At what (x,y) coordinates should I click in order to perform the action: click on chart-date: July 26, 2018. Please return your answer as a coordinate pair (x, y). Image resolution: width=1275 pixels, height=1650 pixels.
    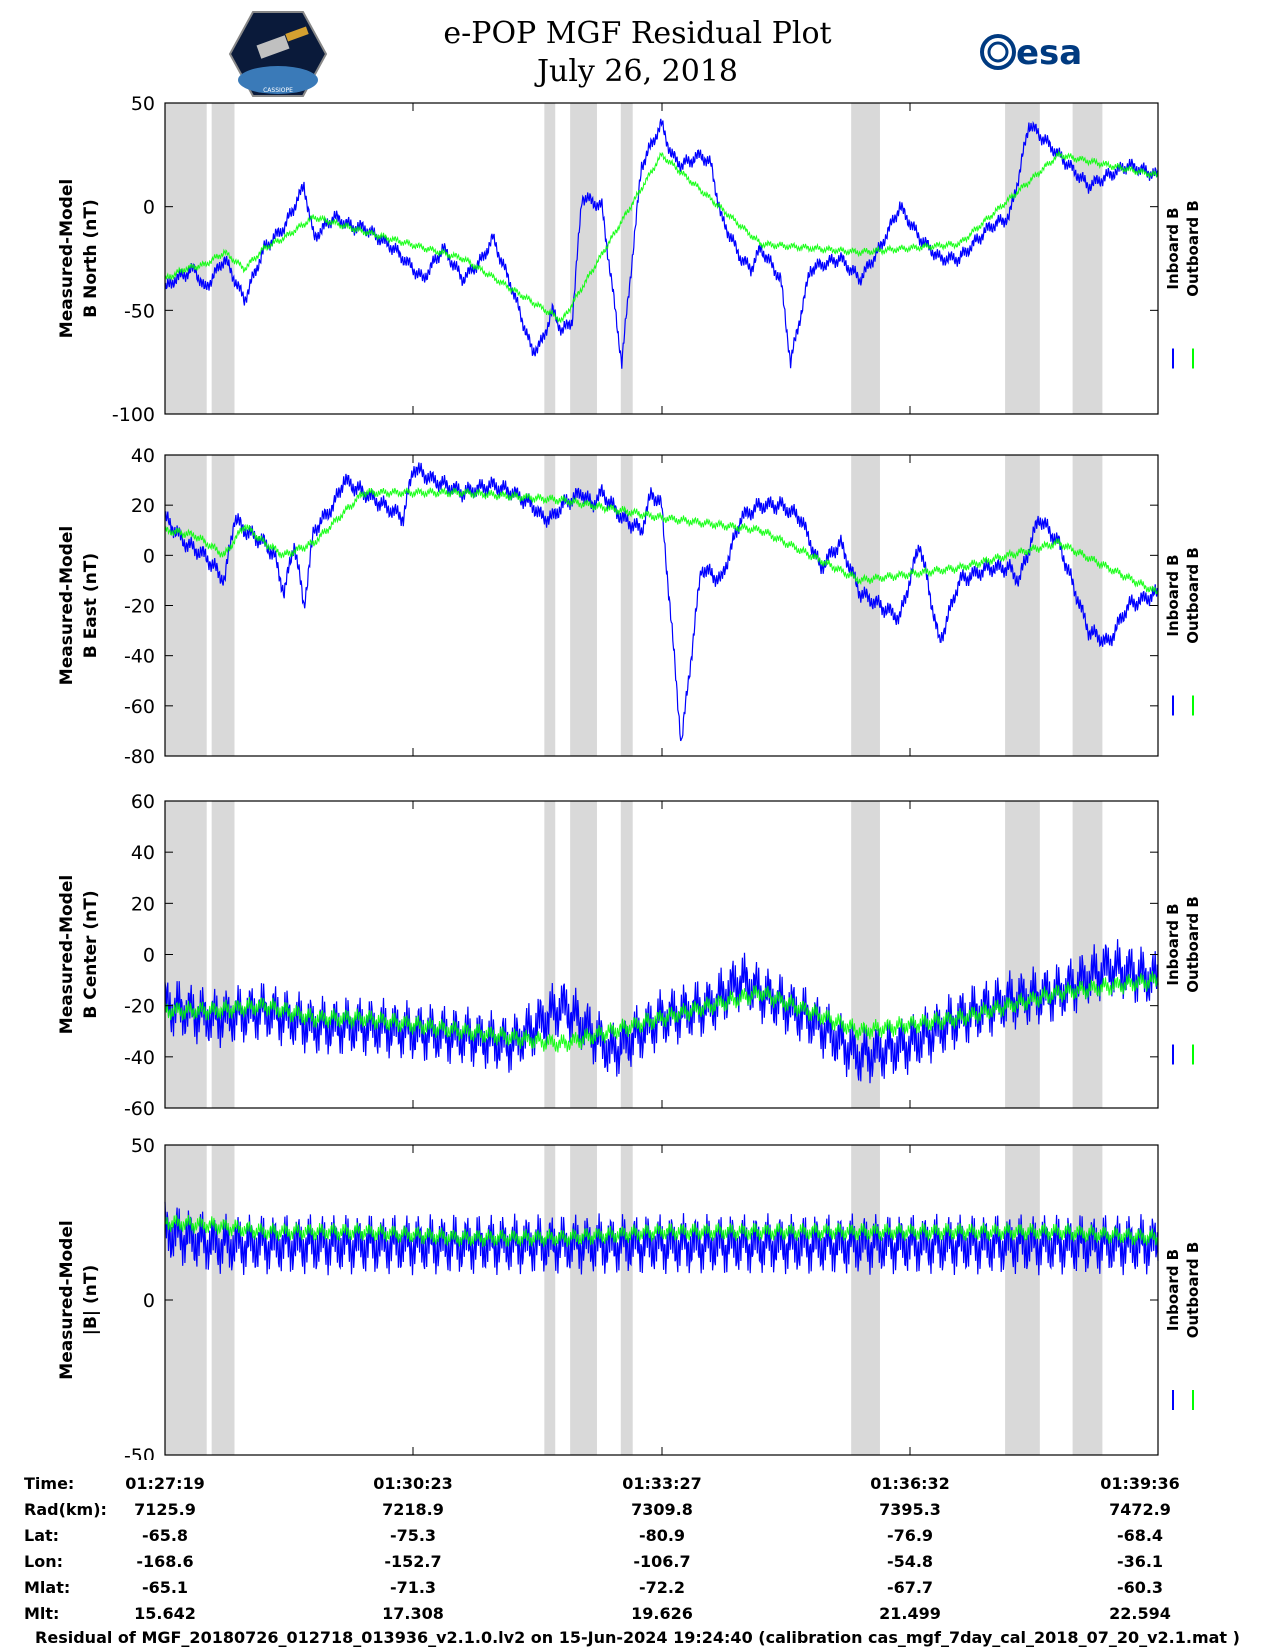
    Looking at the image, I should click on (637, 71).